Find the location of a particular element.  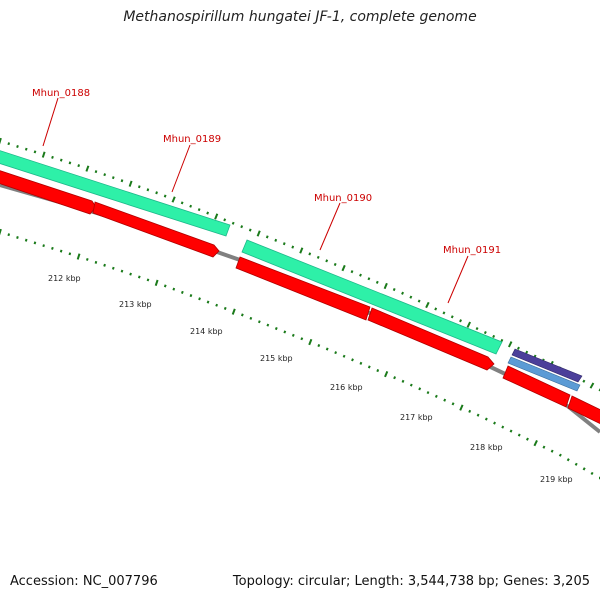

gene-label-mhun-0188: Mhun_0188 is located at coordinates (61, 93).